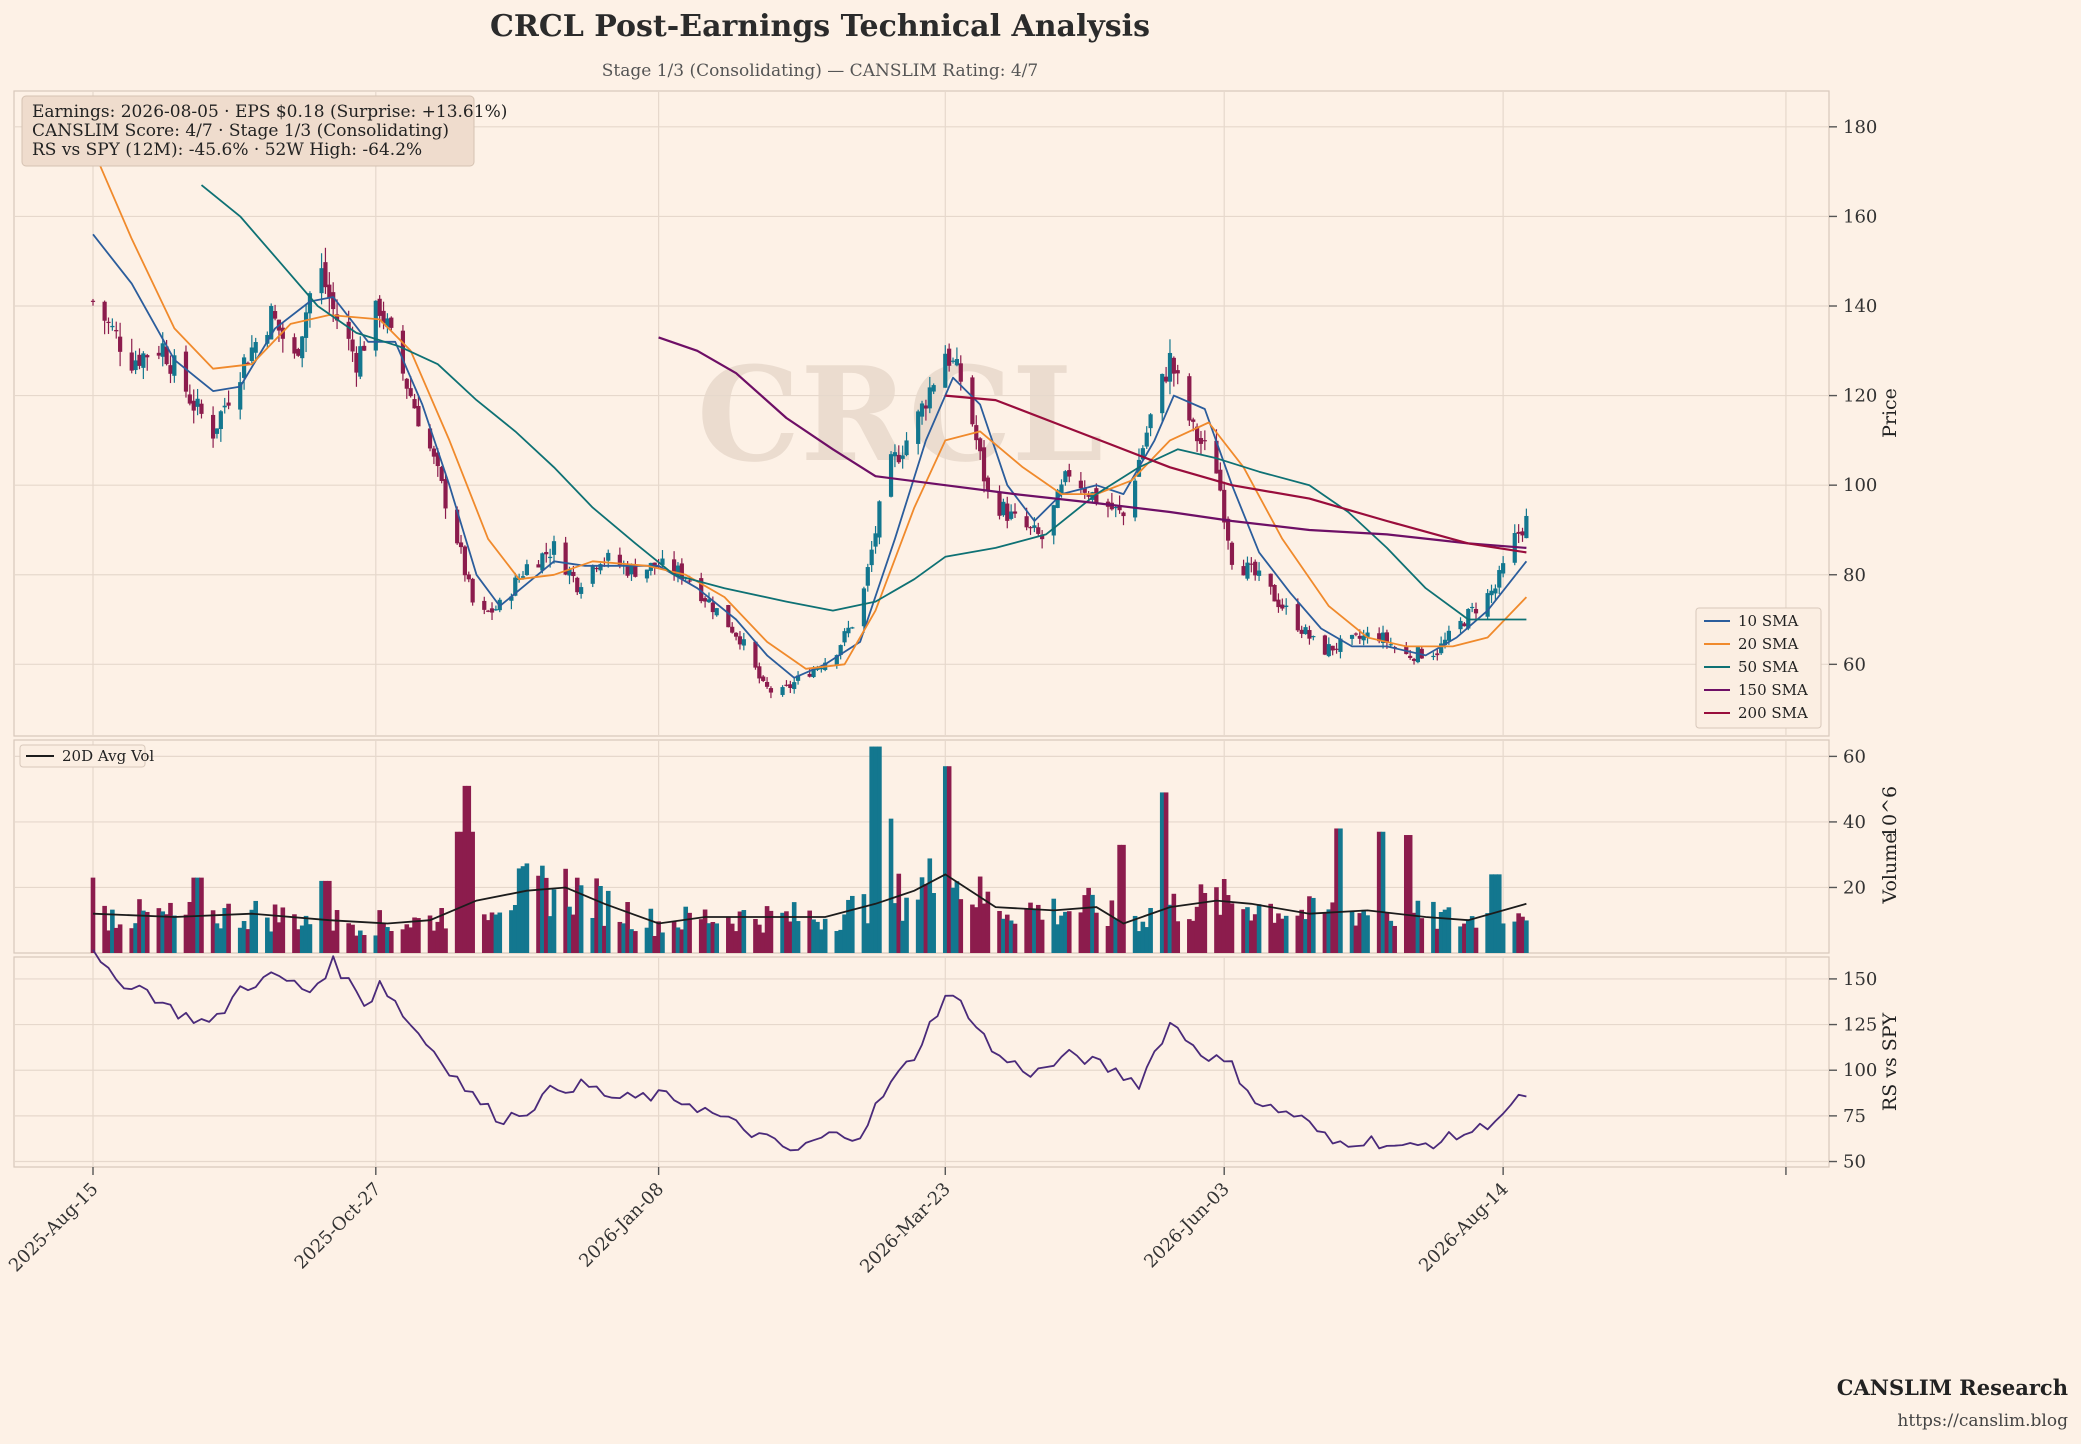 The image size is (2081, 1444). I want to click on sma-legend-label: 50 SMA, so click(1768, 667).